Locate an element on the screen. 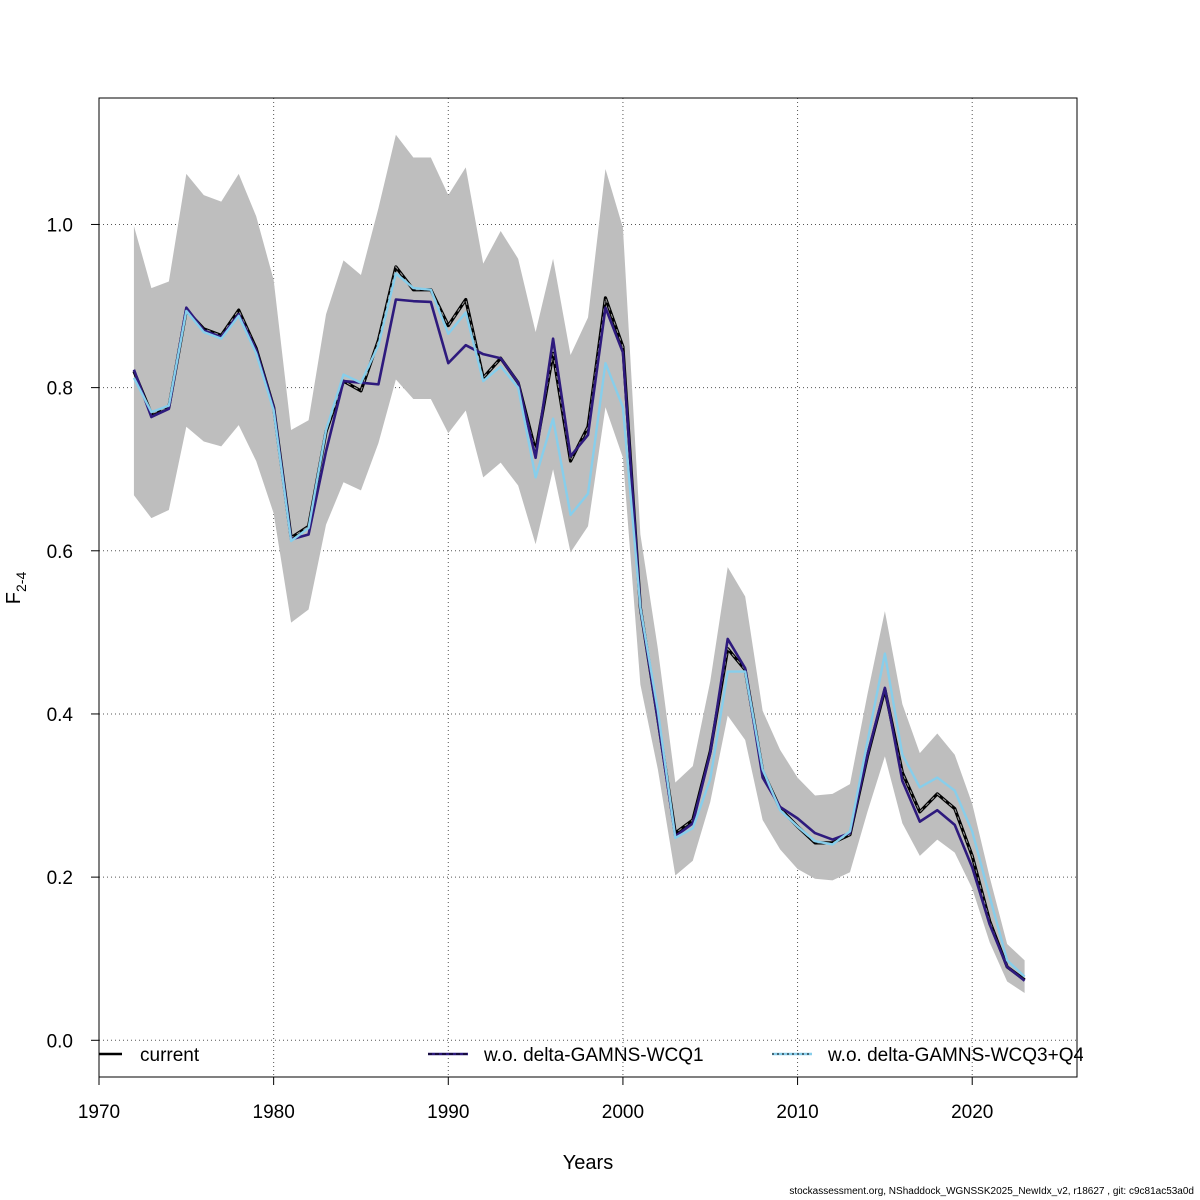 The image size is (1200, 1200). y-tick-label: 1.0 is located at coordinates (60, 225).